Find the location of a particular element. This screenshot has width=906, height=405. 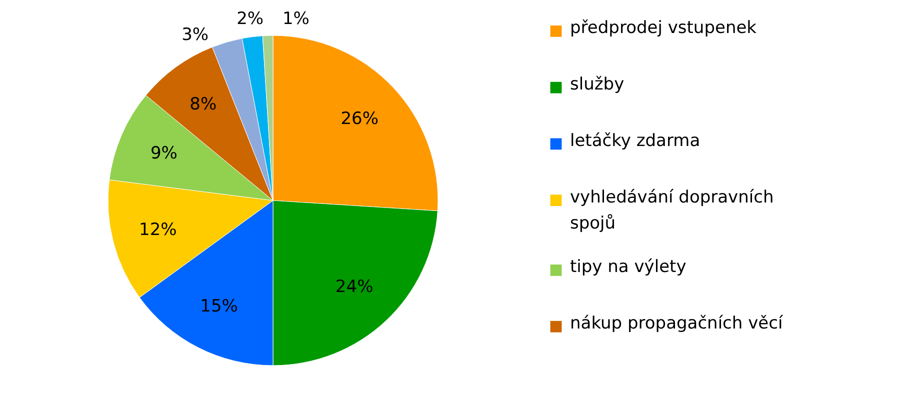

data-label: 12% is located at coordinates (158, 230).